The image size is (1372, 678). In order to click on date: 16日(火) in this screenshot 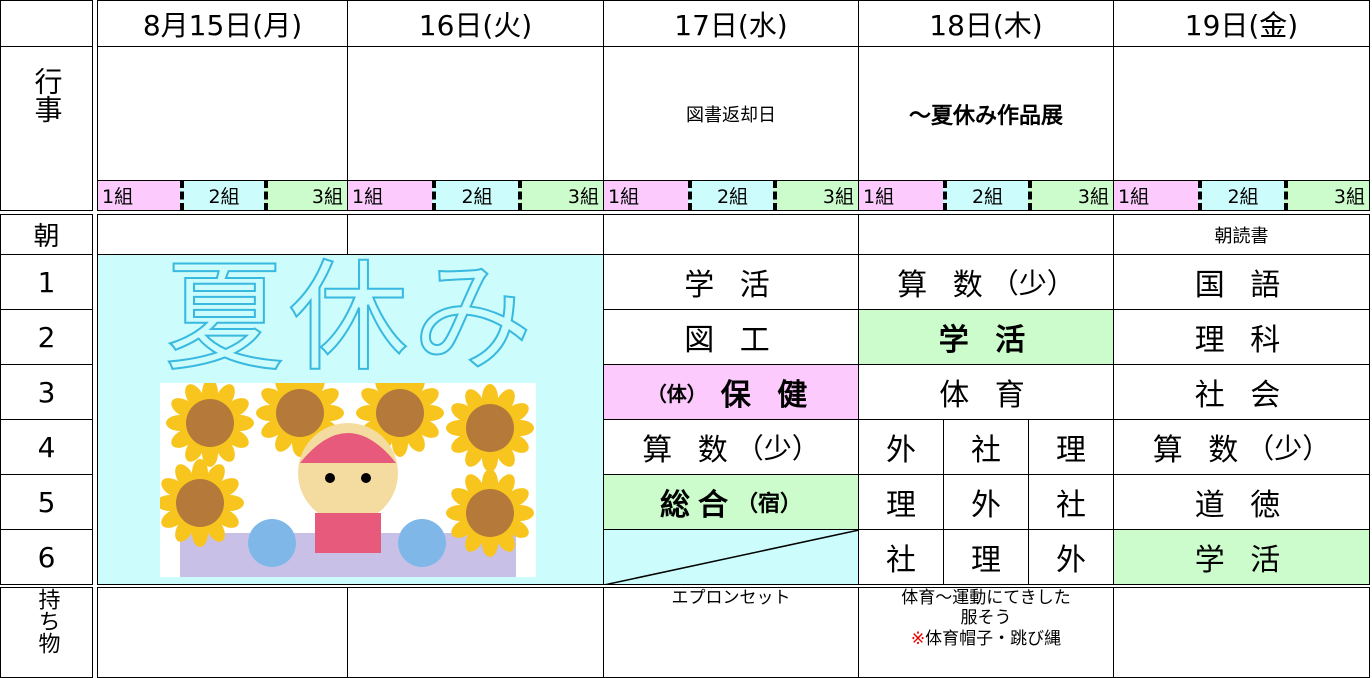, I will do `click(475, 25)`.